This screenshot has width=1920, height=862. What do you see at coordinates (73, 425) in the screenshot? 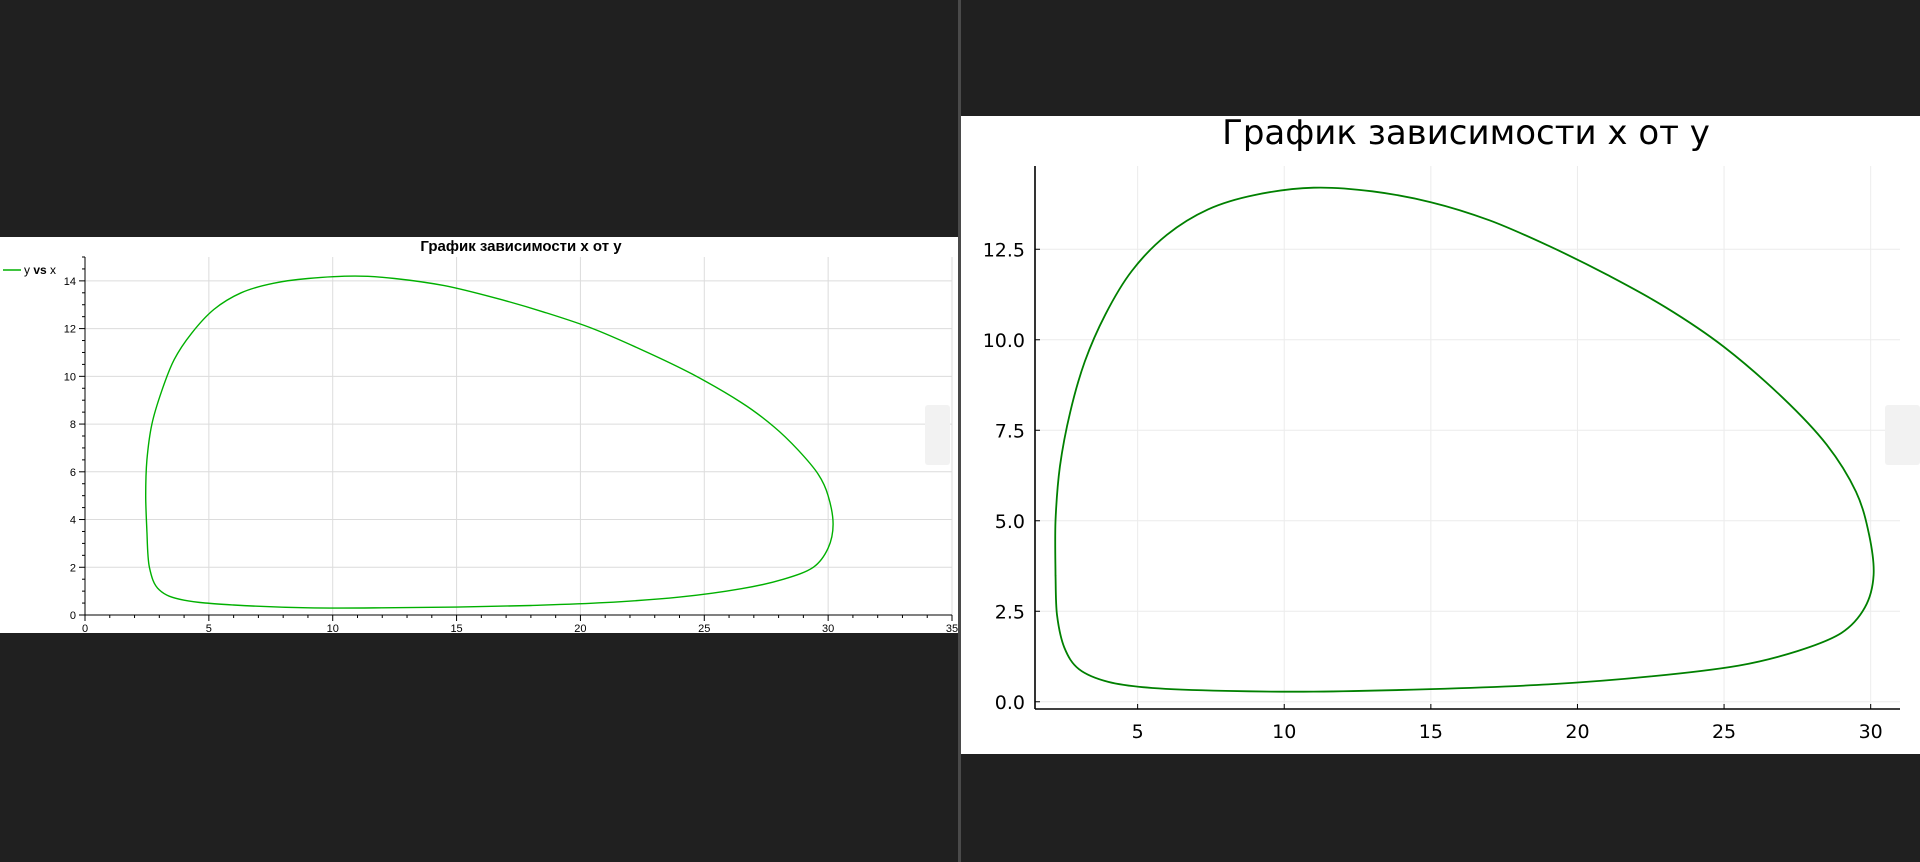
I see `y-tick-label: 8` at bounding box center [73, 425].